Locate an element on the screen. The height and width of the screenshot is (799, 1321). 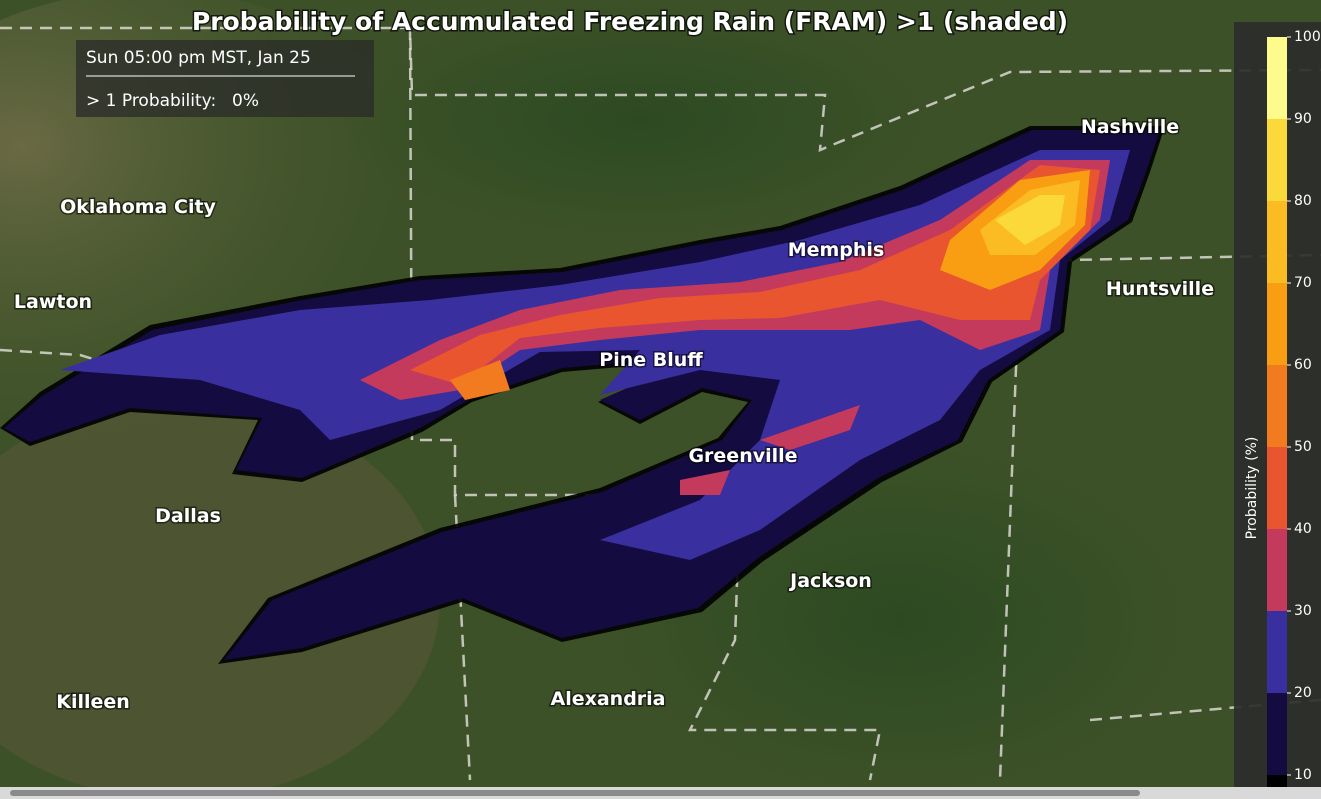
colorbar-tick-label: 100 is located at coordinates (1307, 37).